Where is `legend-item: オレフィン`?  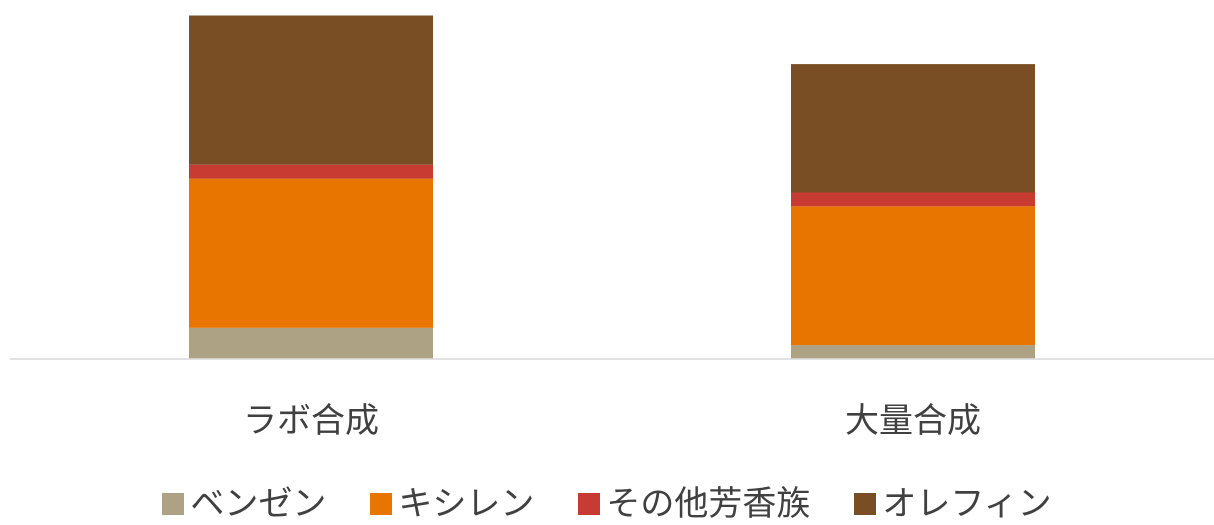
legend-item: オレフィン is located at coordinates (953, 504).